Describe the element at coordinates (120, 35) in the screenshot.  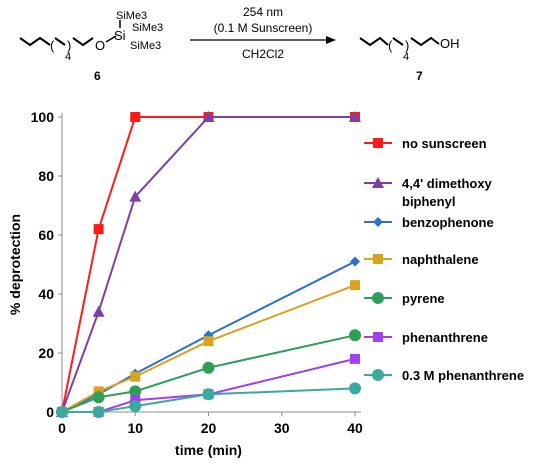
I see `silicon-atom: Si` at that location.